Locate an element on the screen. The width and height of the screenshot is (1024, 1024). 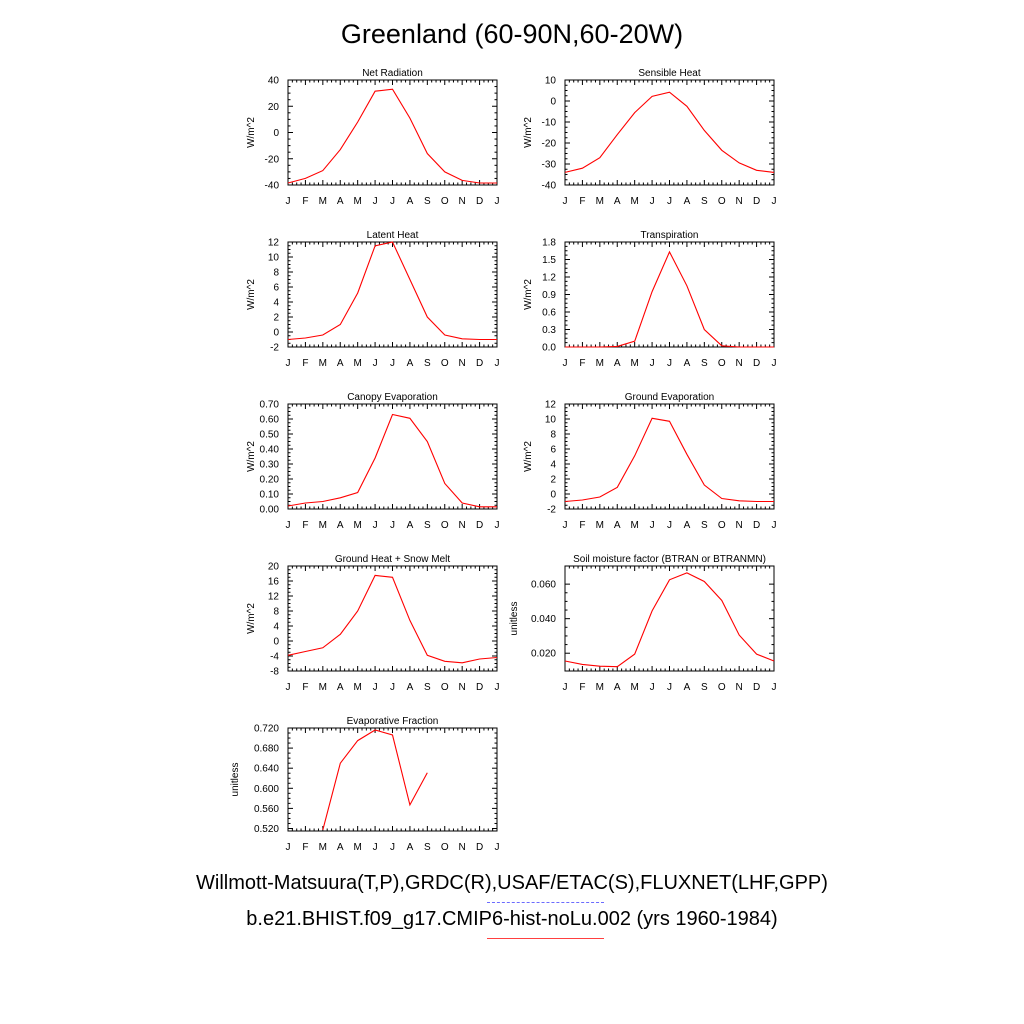
y-tick-label: 0.40 is located at coordinates (270, 450).